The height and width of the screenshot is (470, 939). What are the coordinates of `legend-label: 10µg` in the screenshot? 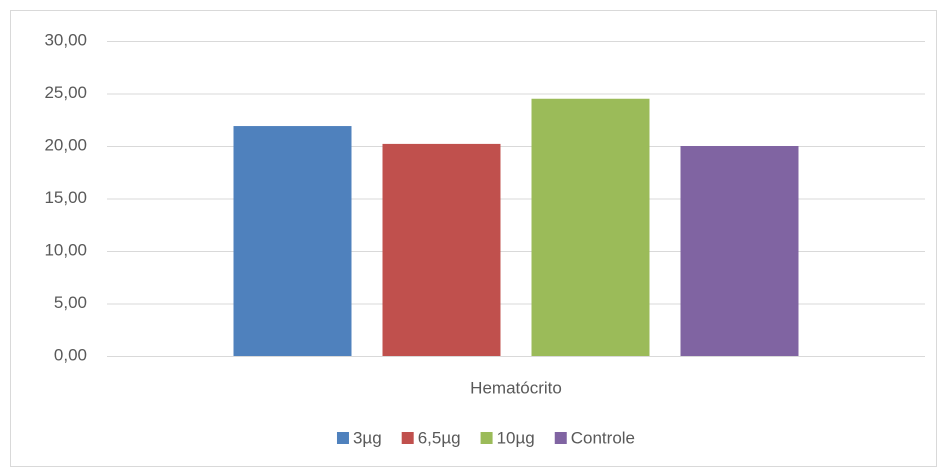 It's located at (516, 437).